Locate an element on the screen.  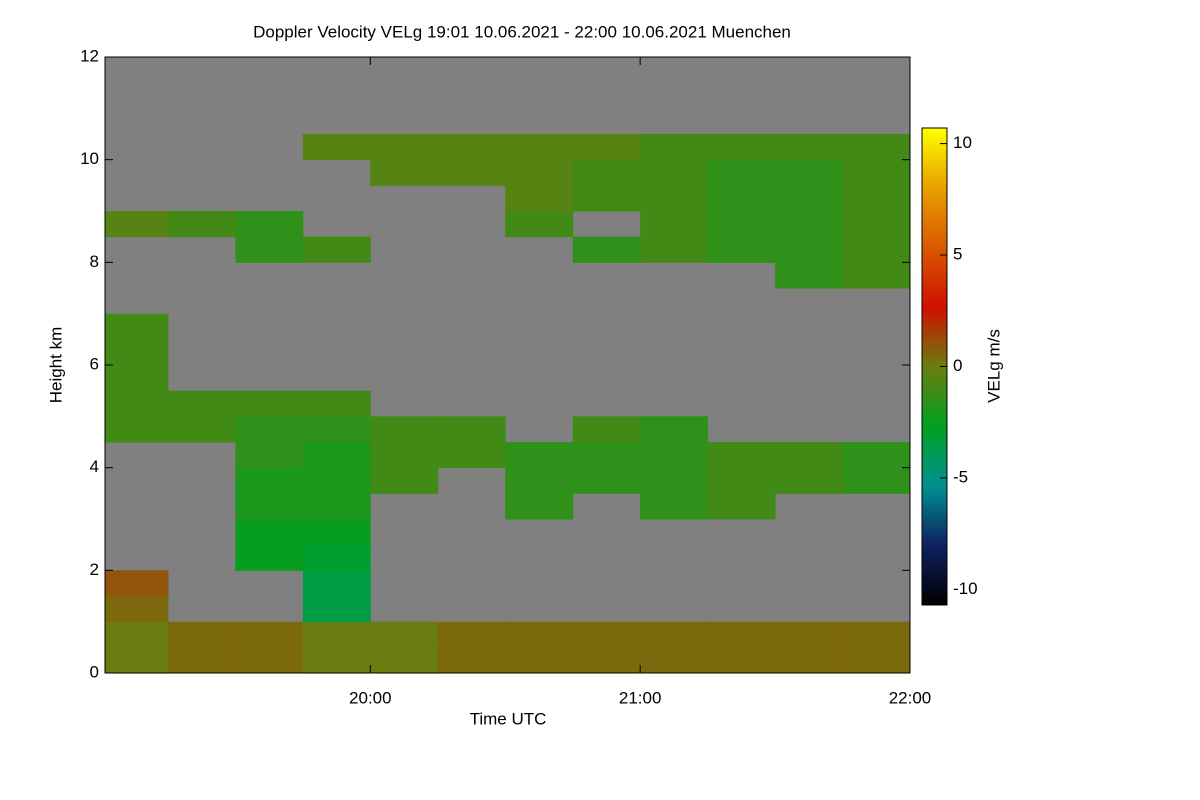
colorbar-tick-label: 5 is located at coordinates (957, 254).